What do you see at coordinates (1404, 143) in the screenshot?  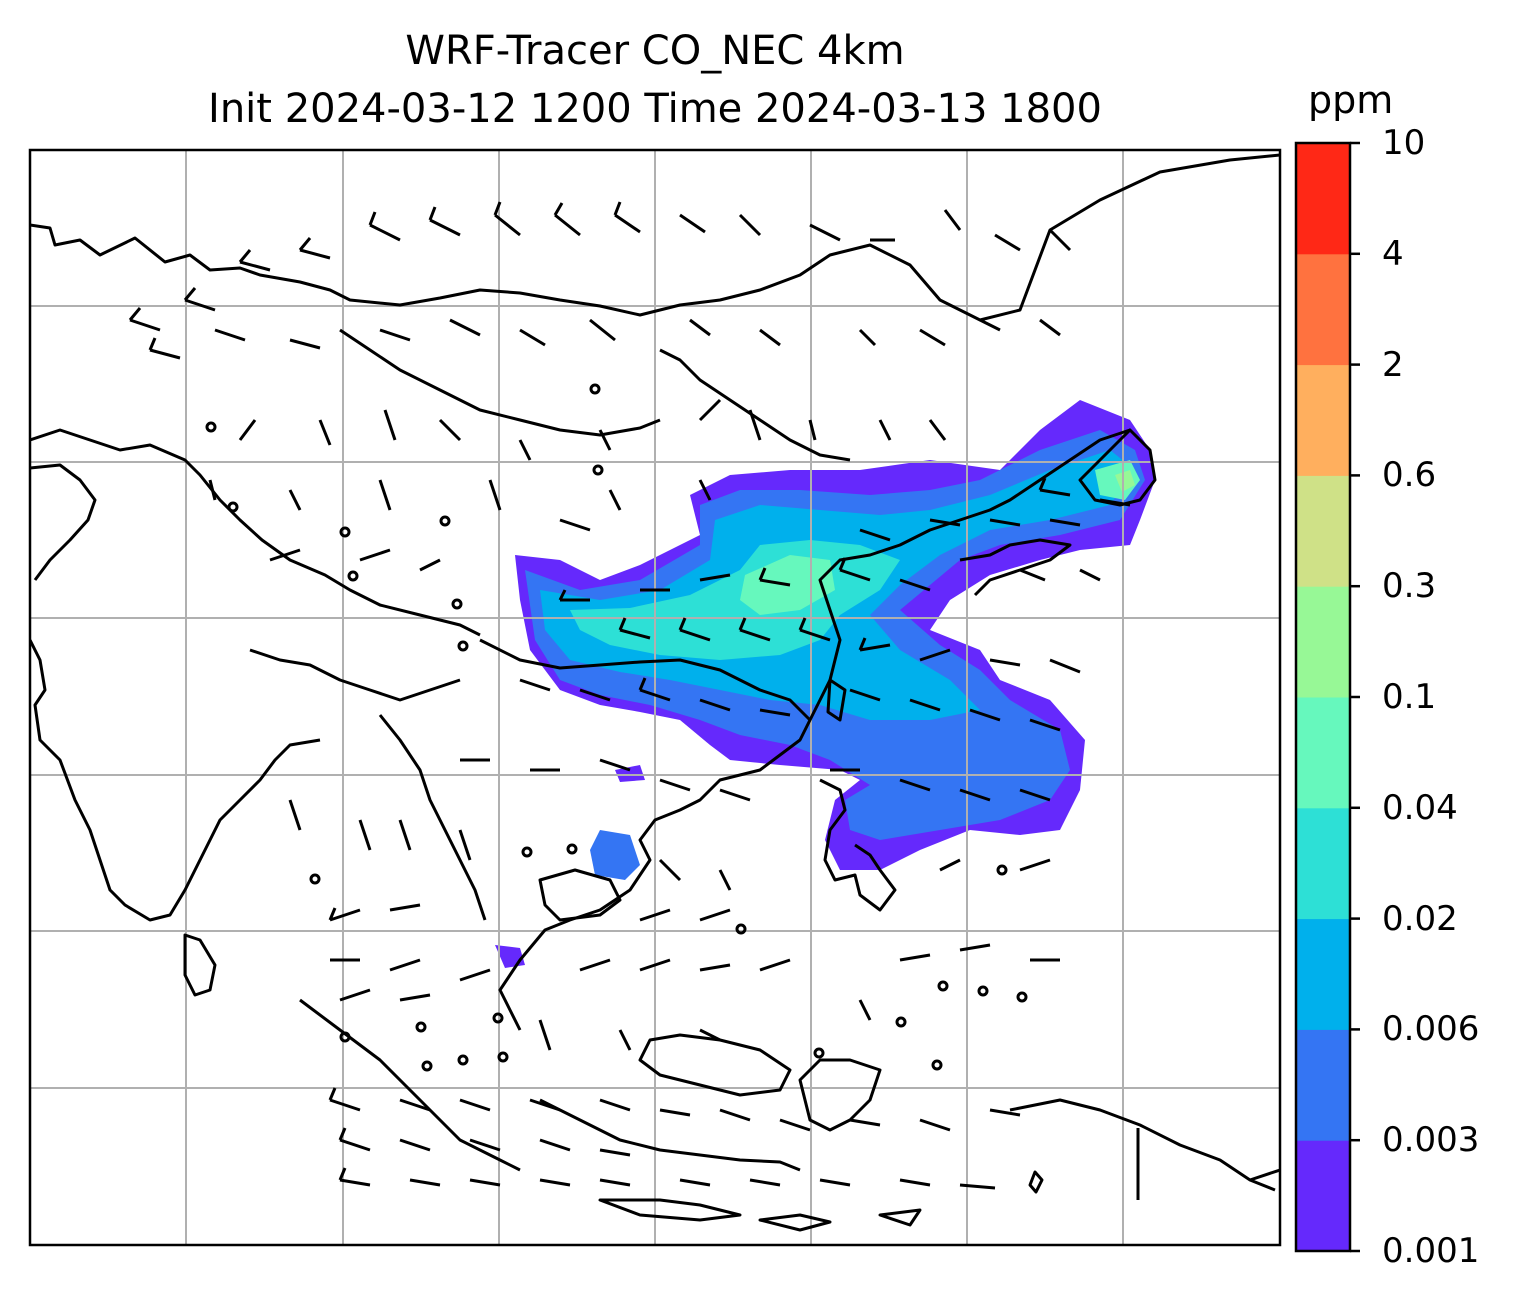 I see `colorbar-tick-label: 10` at bounding box center [1404, 143].